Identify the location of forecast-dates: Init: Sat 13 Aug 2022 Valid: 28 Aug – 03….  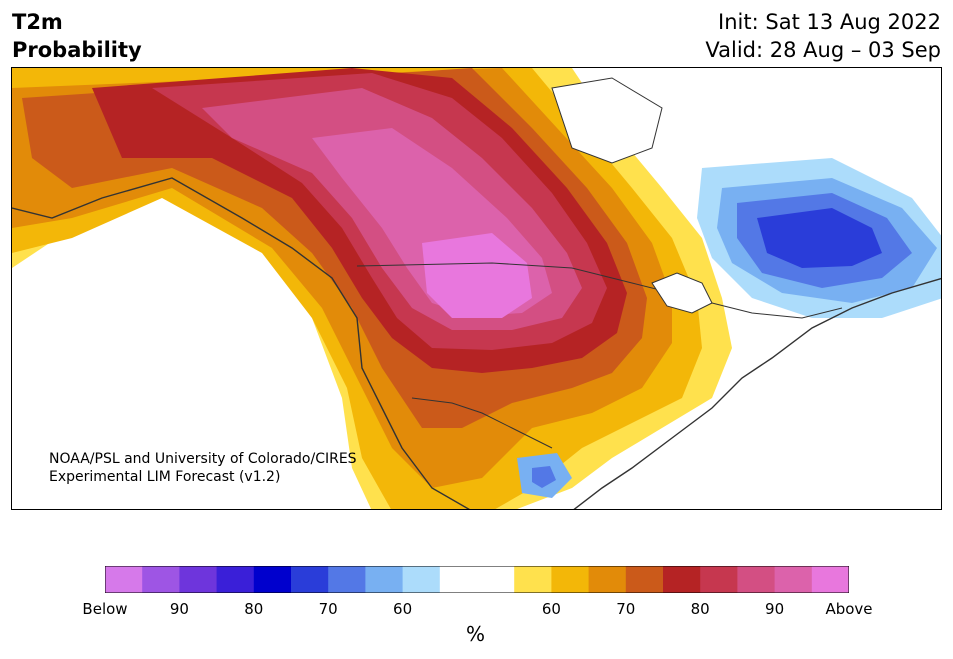
(823, 36).